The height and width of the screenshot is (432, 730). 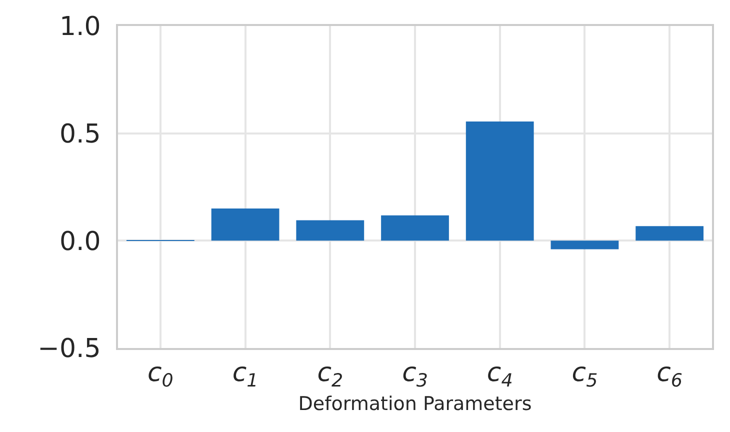 What do you see at coordinates (80, 134) in the screenshot?
I see `y-tick-label: 0.5` at bounding box center [80, 134].